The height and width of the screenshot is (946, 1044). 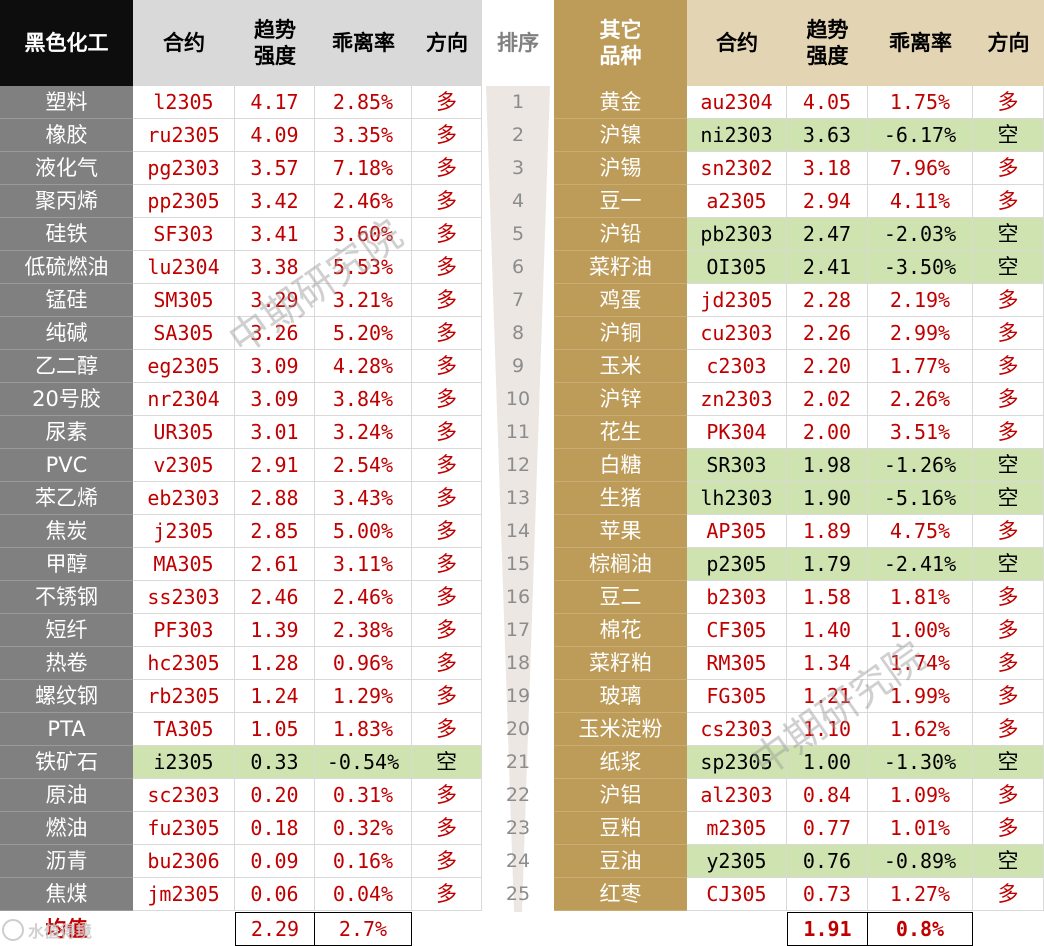 I want to click on left-average-trend: 2.29, so click(x=275, y=929).